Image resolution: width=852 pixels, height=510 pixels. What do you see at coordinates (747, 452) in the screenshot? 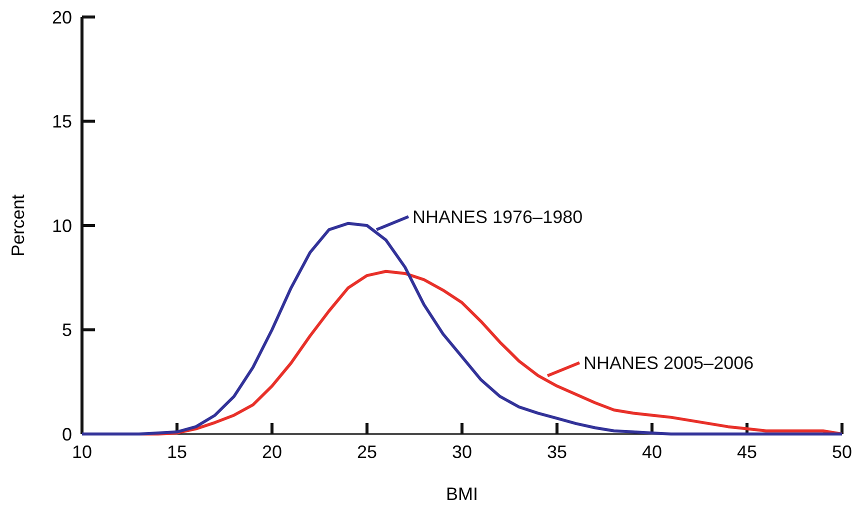
I see `x-tick-label: 45` at bounding box center [747, 452].